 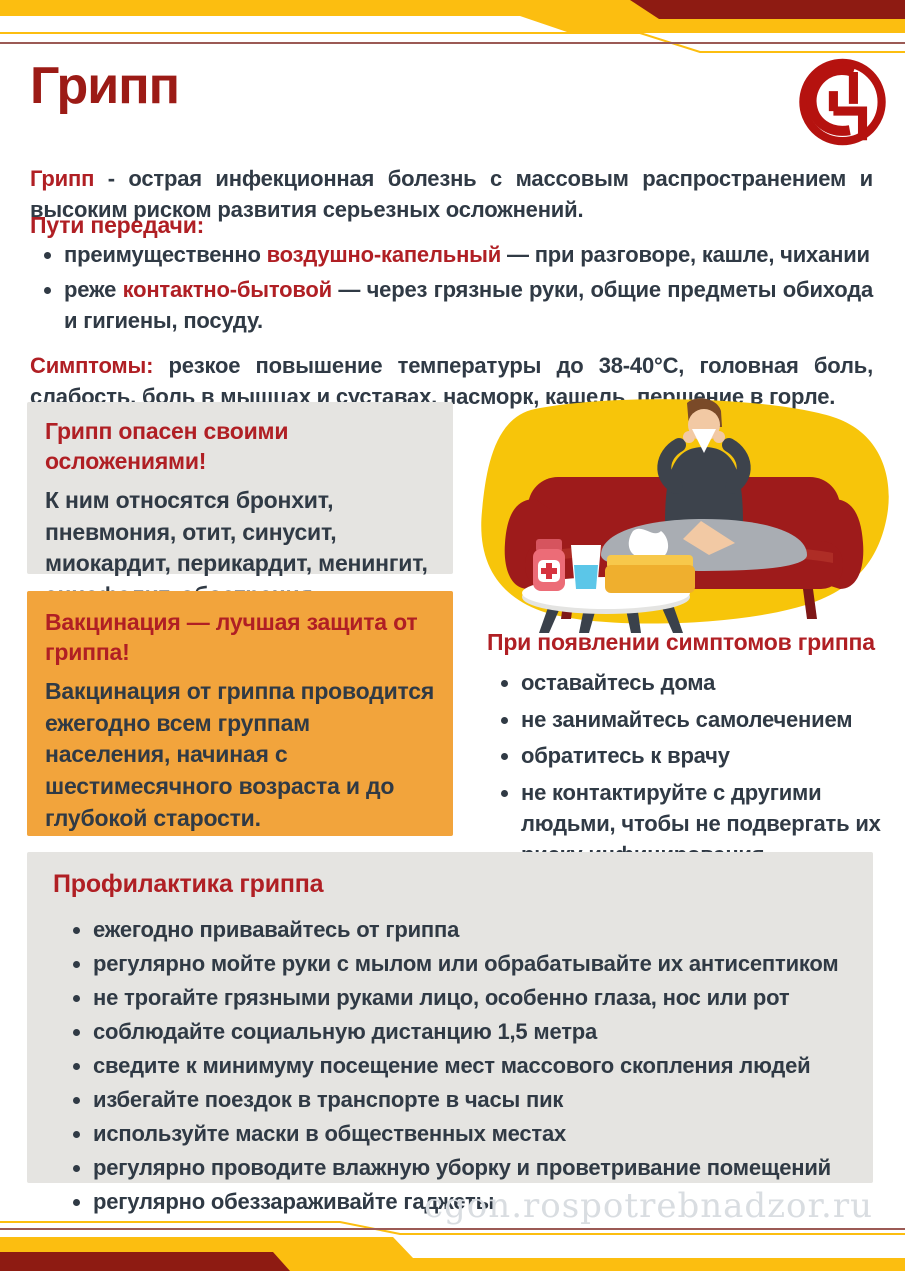 What do you see at coordinates (384, 254) in the screenshot?
I see `bullet-highlight: воздушно-капельный` at bounding box center [384, 254].